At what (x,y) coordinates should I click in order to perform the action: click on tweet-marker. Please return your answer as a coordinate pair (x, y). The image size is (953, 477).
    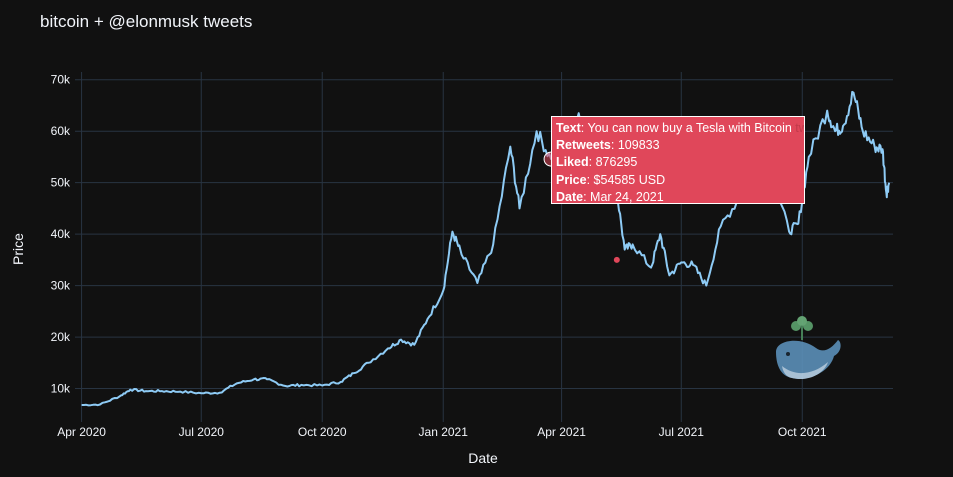
    Looking at the image, I should click on (616, 259).